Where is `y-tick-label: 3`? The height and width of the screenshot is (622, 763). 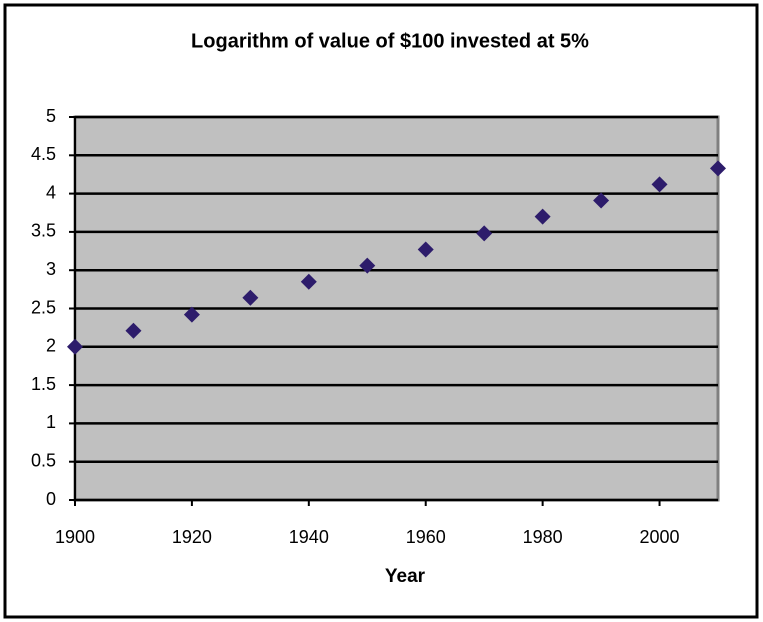
y-tick-label: 3 is located at coordinates (51, 269).